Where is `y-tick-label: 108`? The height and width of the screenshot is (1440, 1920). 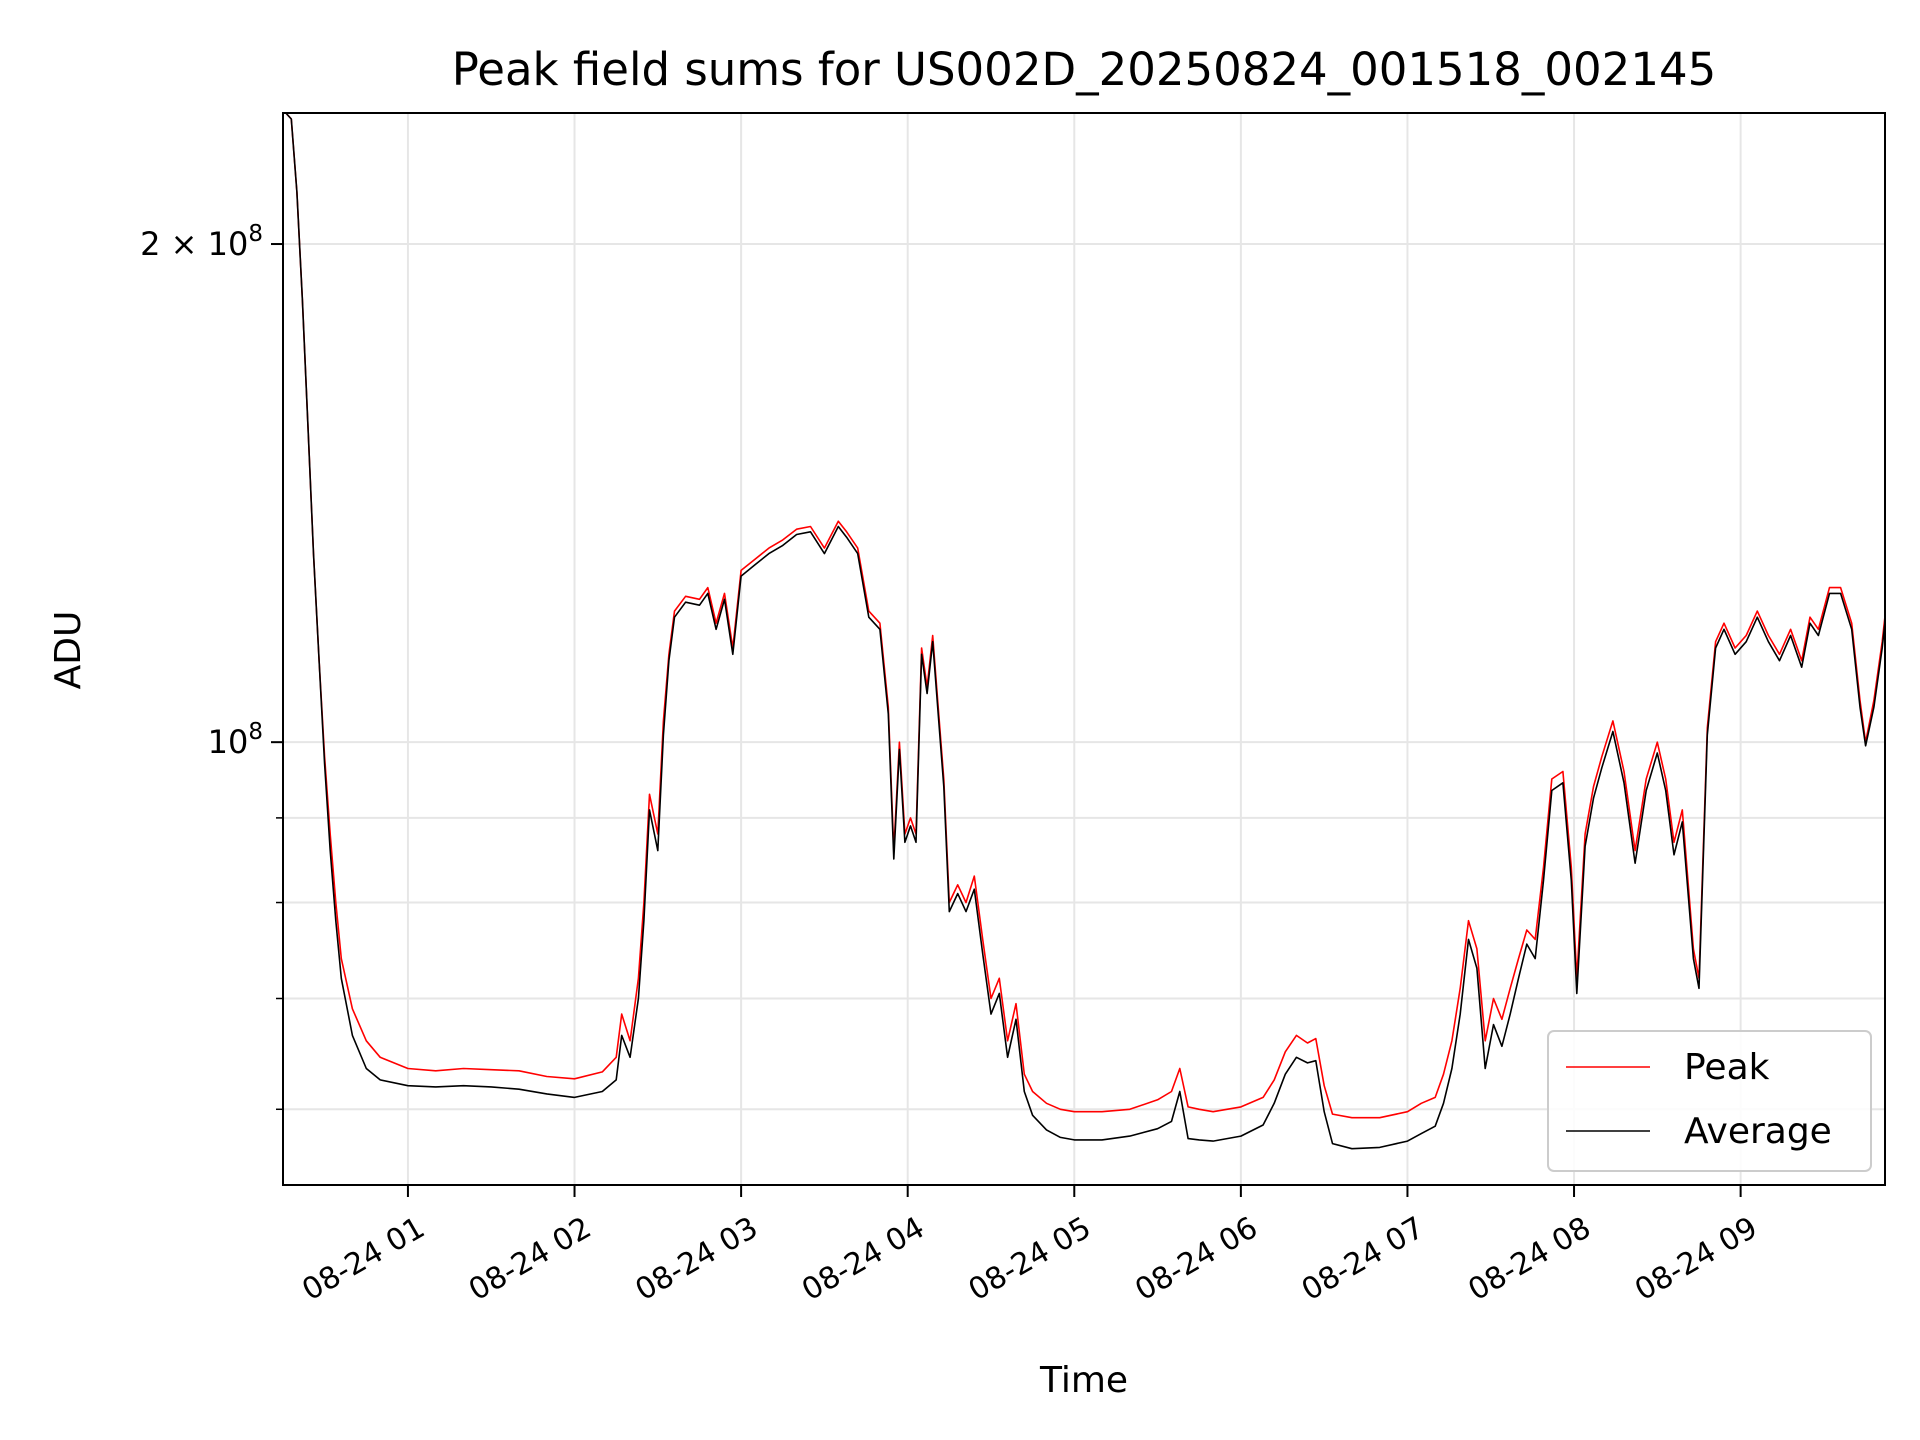 y-tick-label: 108 is located at coordinates (235, 740).